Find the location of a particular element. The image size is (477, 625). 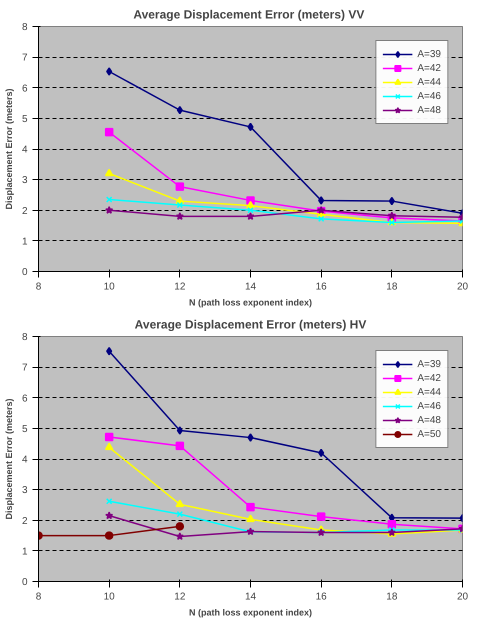

chart-title: Average Displacement Error (meters) HV is located at coordinates (250, 325).